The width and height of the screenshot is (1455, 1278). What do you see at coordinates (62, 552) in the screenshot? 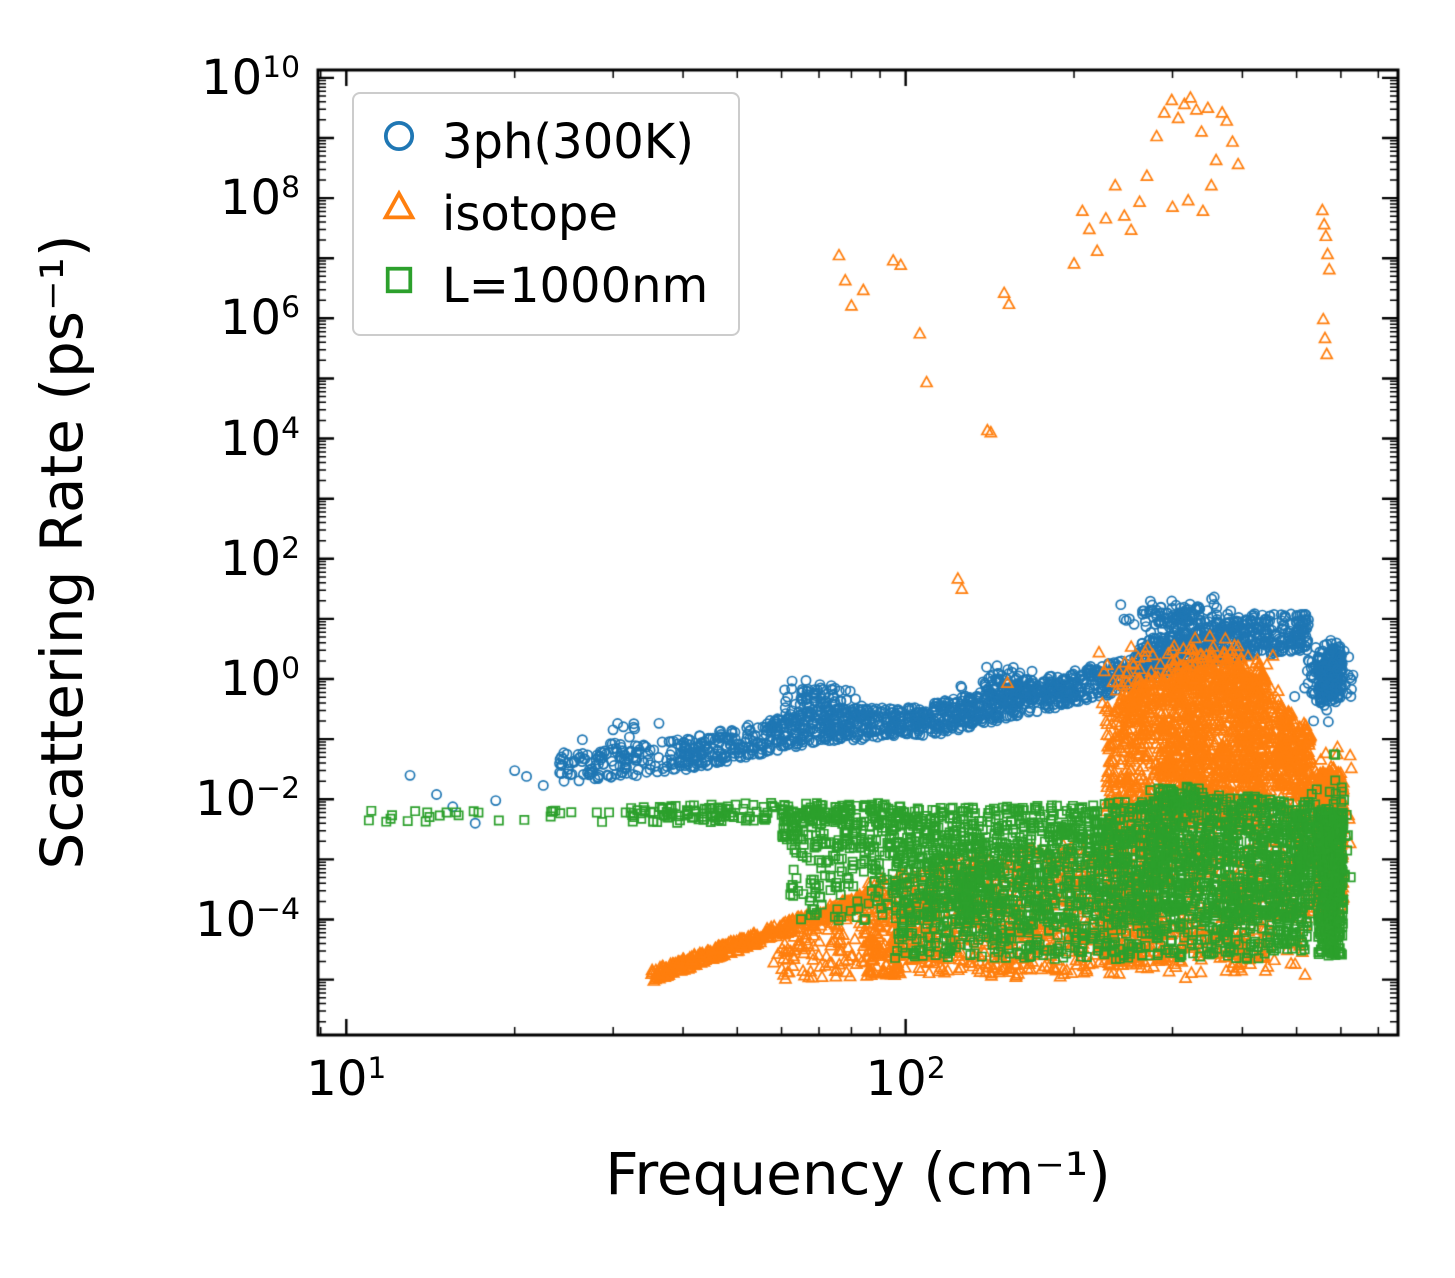
I see `y-axis-label: Scattering Rate (ps⁻¹)` at bounding box center [62, 552].